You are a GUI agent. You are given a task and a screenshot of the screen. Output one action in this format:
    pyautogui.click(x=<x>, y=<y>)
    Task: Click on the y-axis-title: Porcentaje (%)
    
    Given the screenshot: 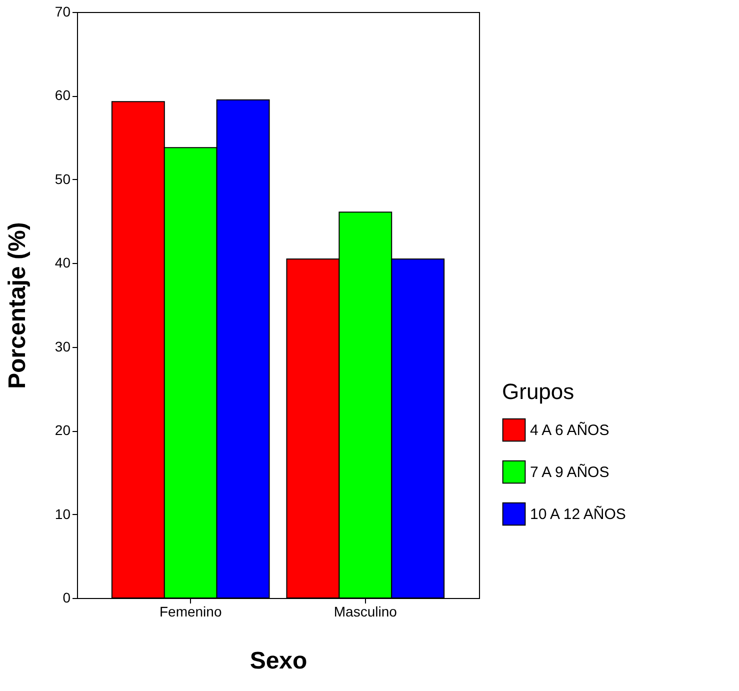 What is the action you would take?
    pyautogui.click(x=17, y=305)
    